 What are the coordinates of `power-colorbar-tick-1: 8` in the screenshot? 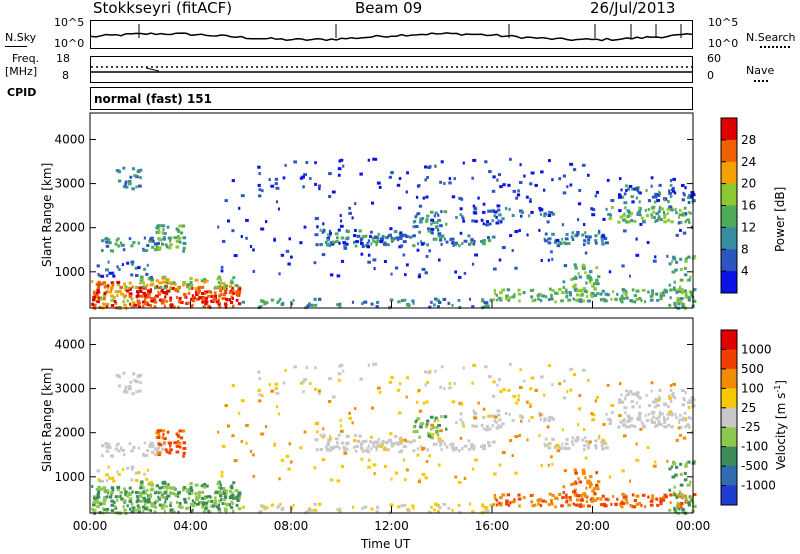 It's located at (745, 249).